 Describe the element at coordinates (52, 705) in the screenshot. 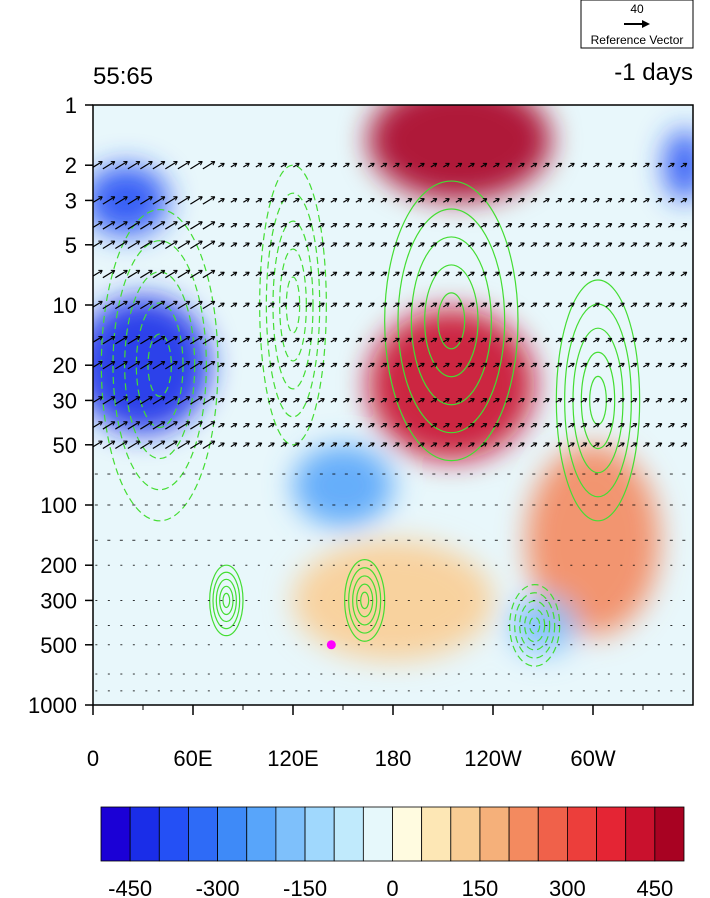

I see `y-tick-label: 1000` at that location.